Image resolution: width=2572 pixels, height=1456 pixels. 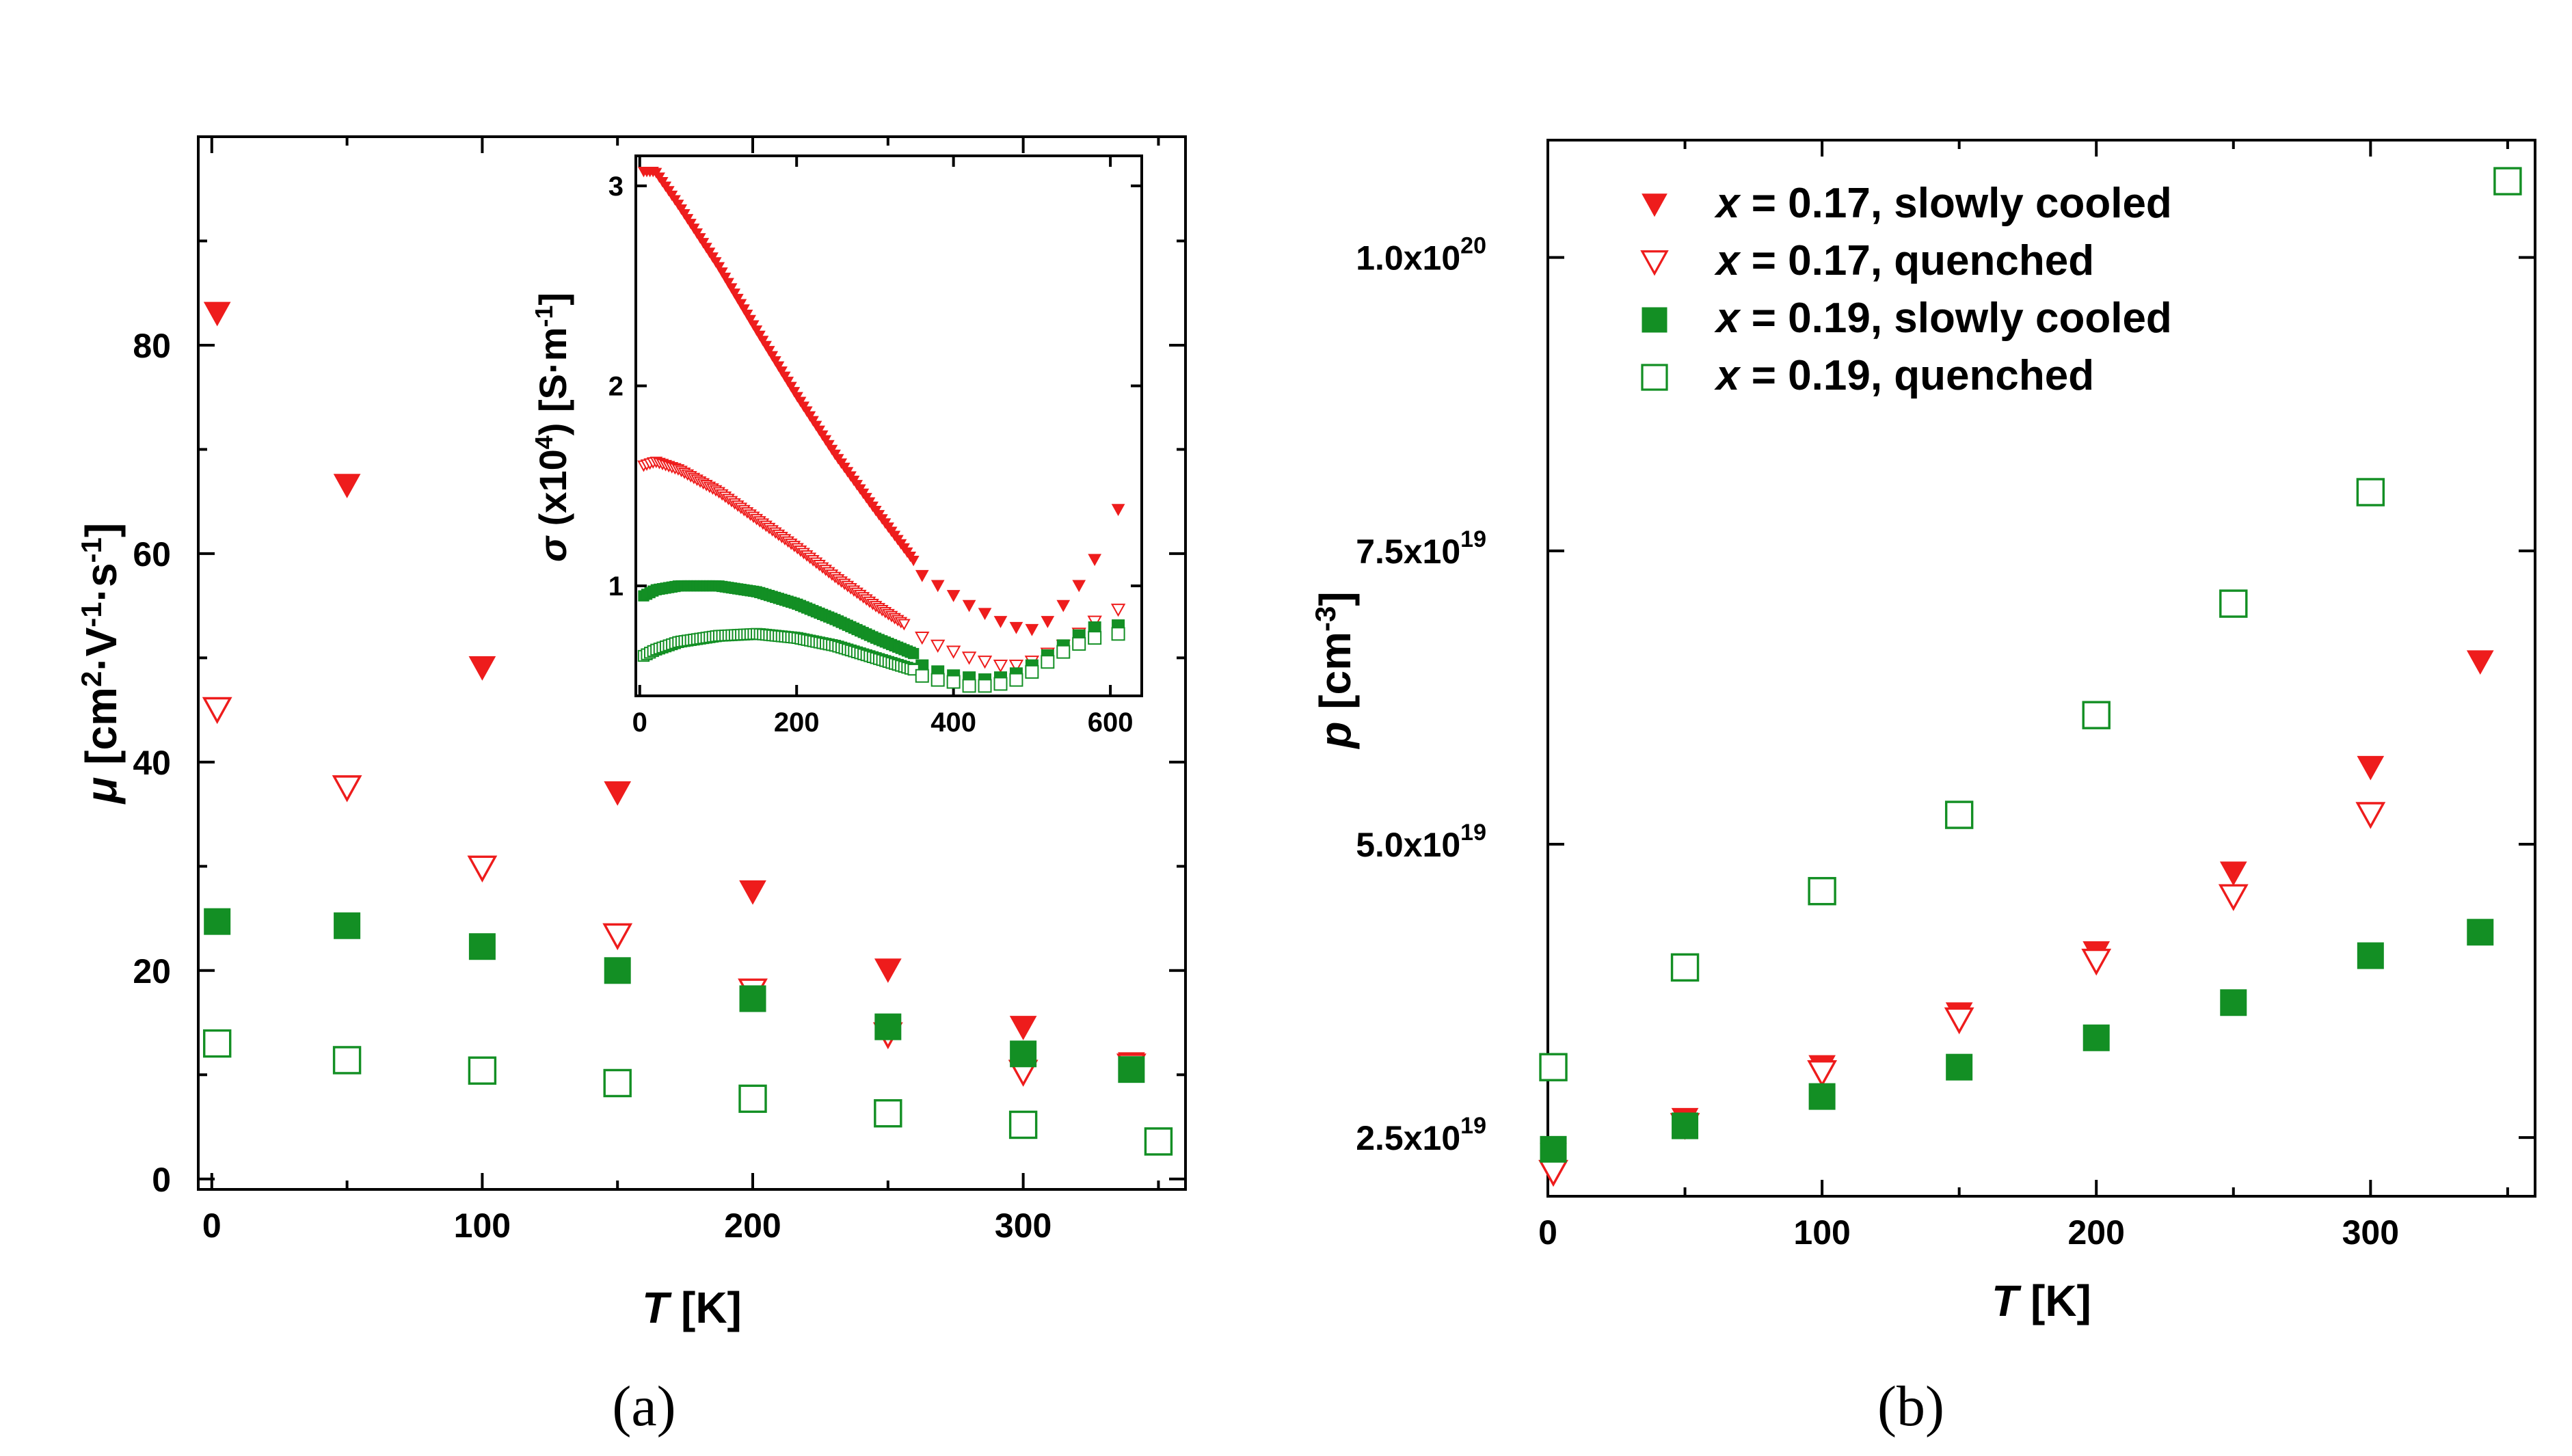 What do you see at coordinates (1910, 1406) in the screenshot?
I see `panel-b-label: (b)` at bounding box center [1910, 1406].